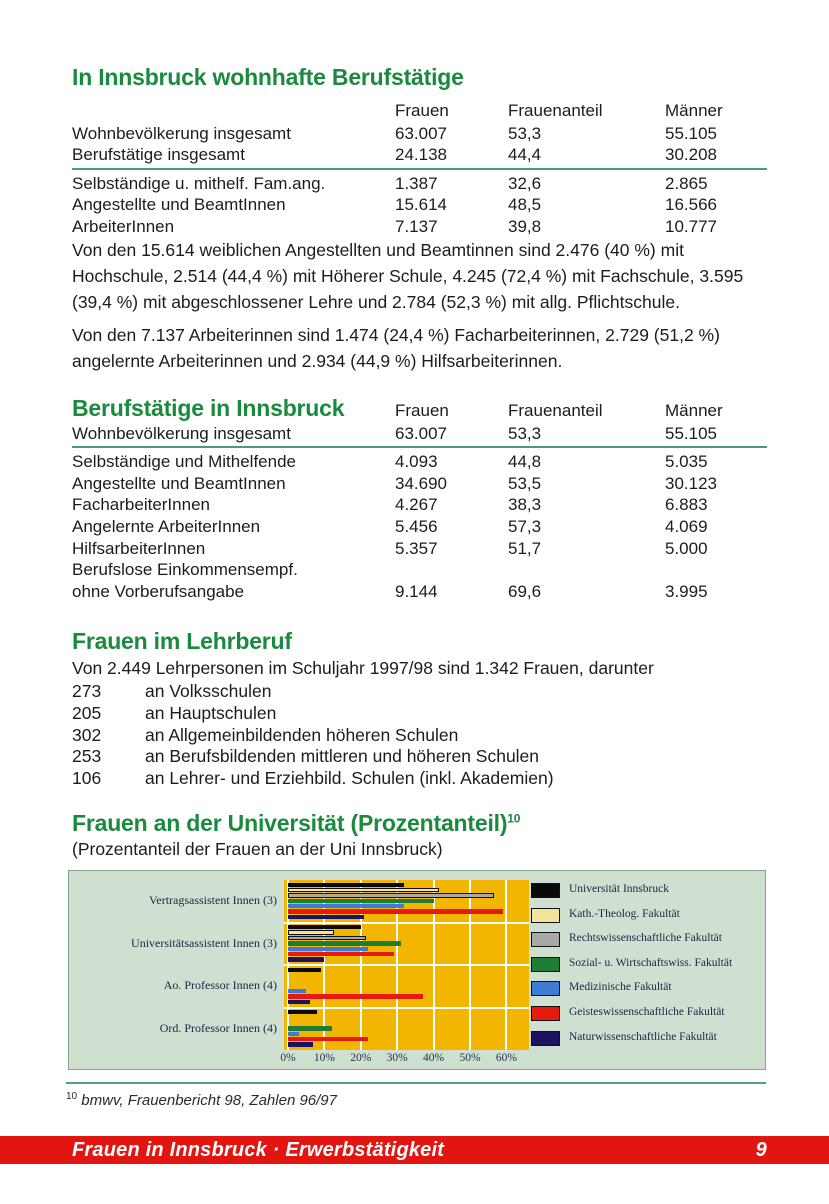 This screenshot has width=829, height=1204. I want to click on table-cell: 15.614, so click(421, 205).